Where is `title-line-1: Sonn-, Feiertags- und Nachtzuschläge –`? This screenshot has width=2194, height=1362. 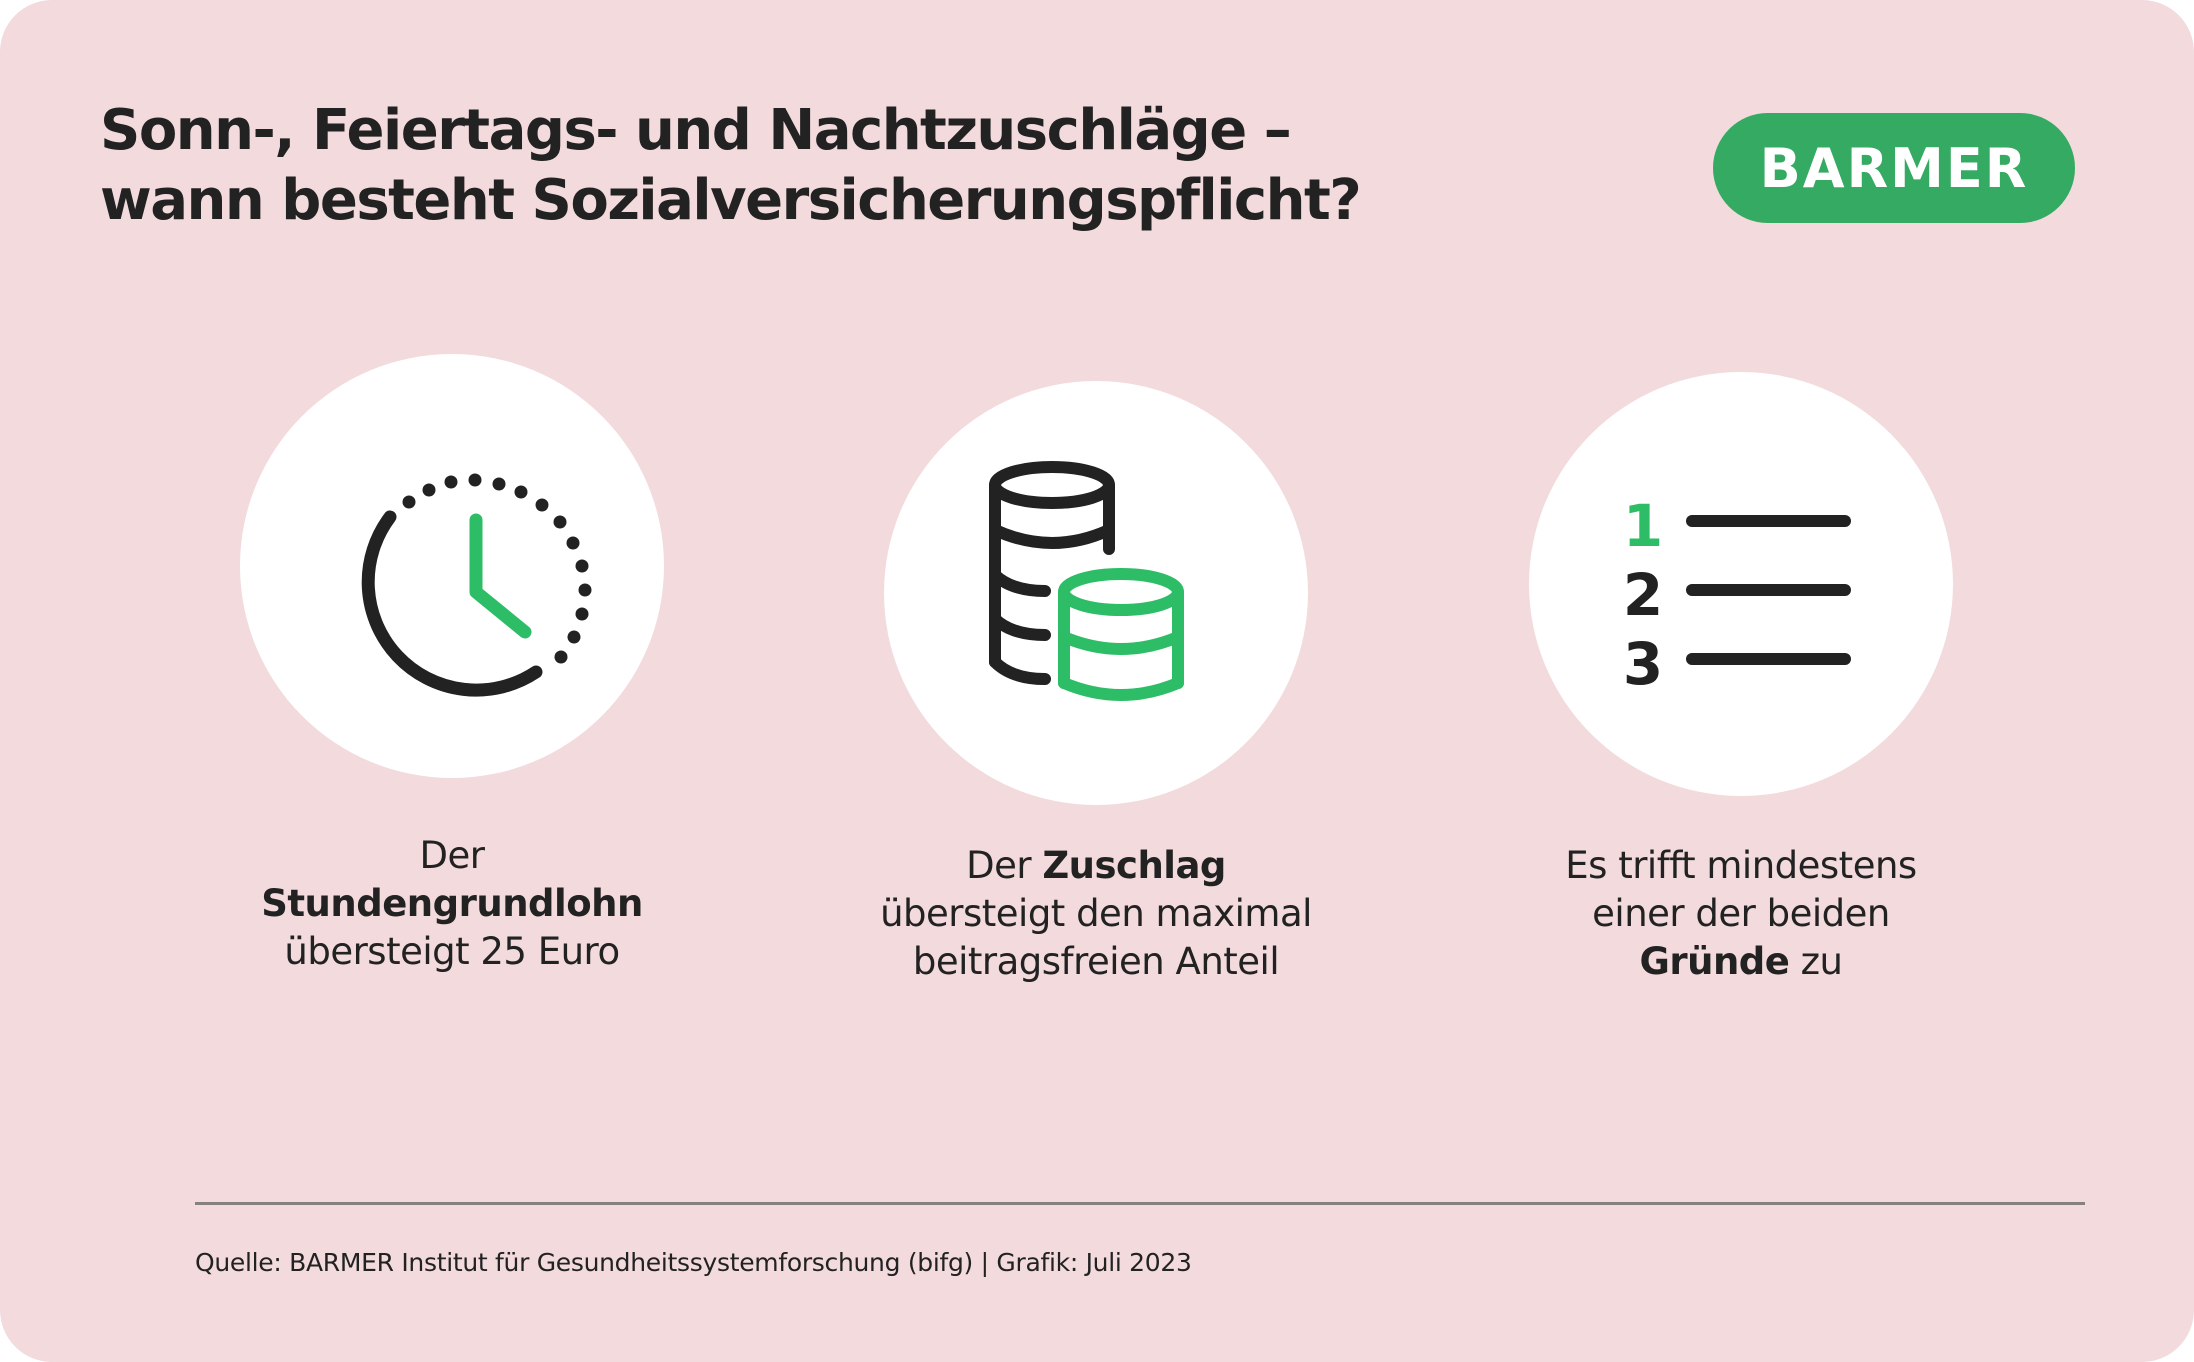 title-line-1: Sonn-, Feiertags- und Nachtzuschläge – is located at coordinates (696, 130).